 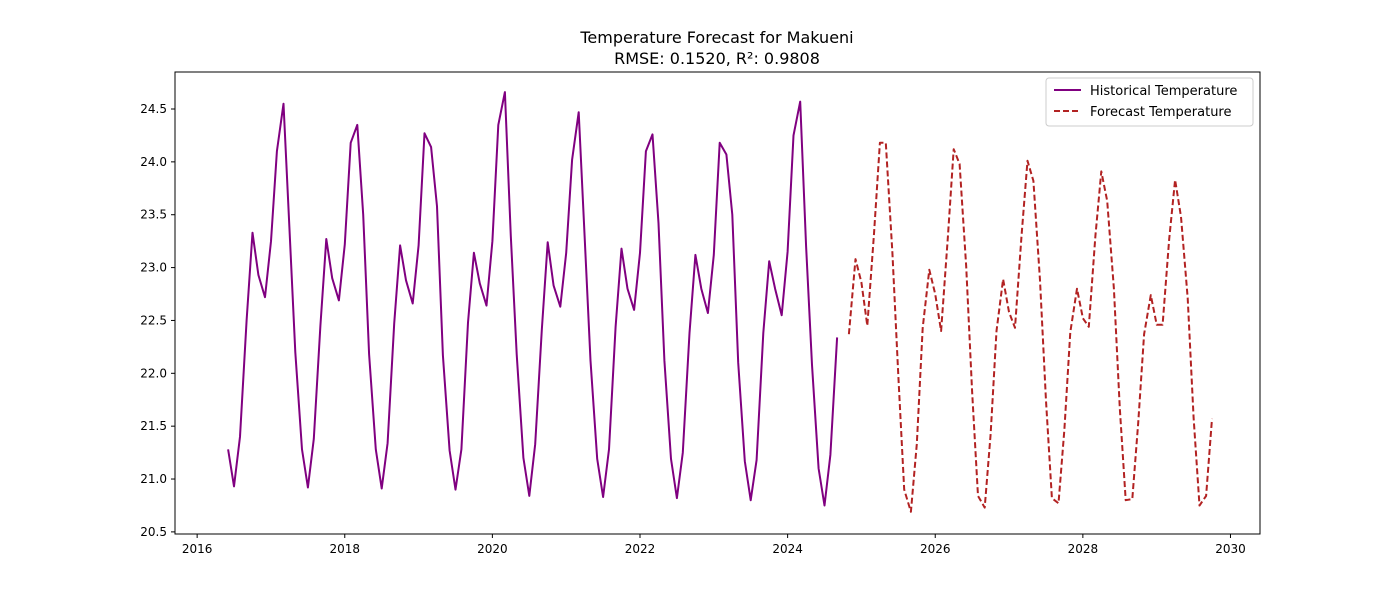 I want to click on chart-subtitle: RMSE: 0.1520, R²: 0.9808, so click(x=717, y=58).